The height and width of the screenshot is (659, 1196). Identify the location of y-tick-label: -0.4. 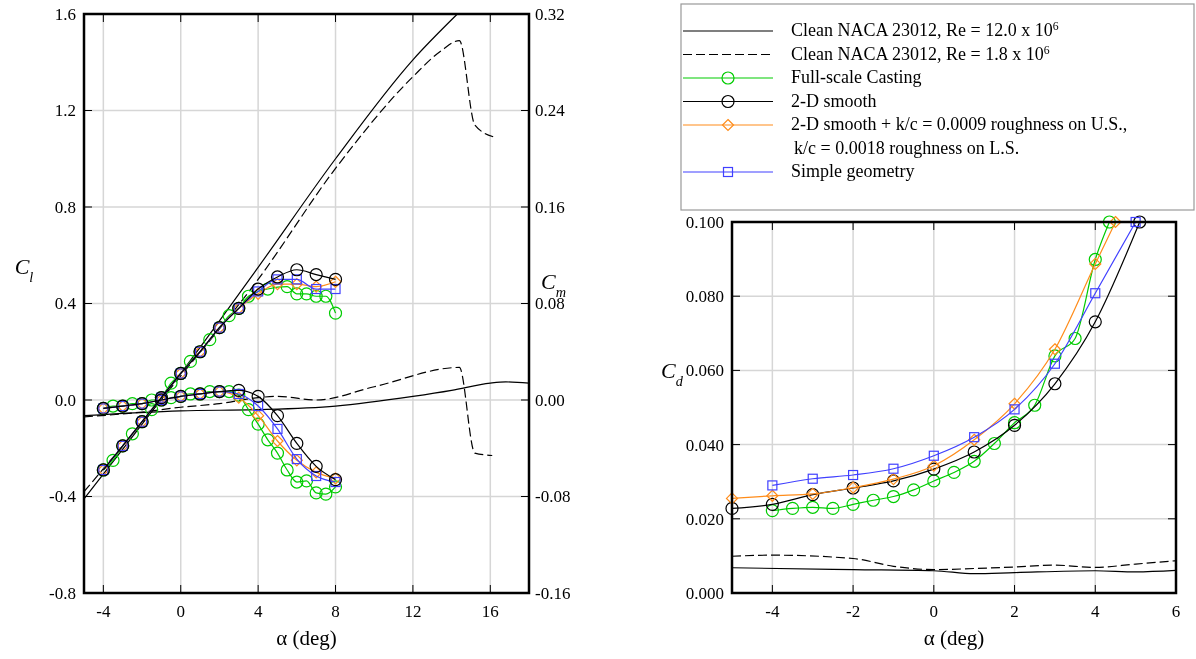
(63, 497).